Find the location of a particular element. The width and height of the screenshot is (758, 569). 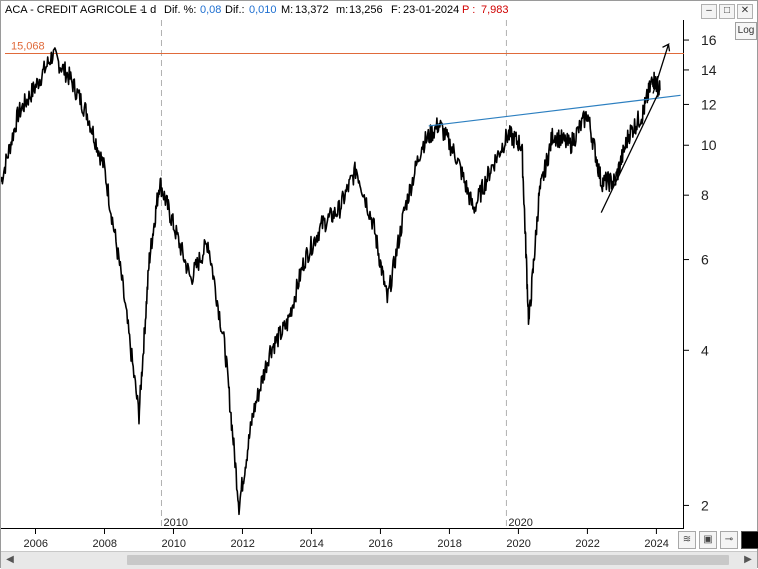

y-tick-label: 16 is located at coordinates (709, 40).